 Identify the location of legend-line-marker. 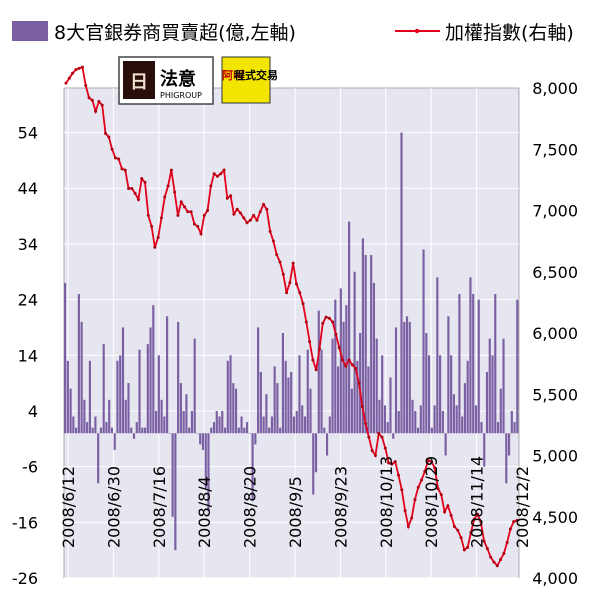
(417, 31).